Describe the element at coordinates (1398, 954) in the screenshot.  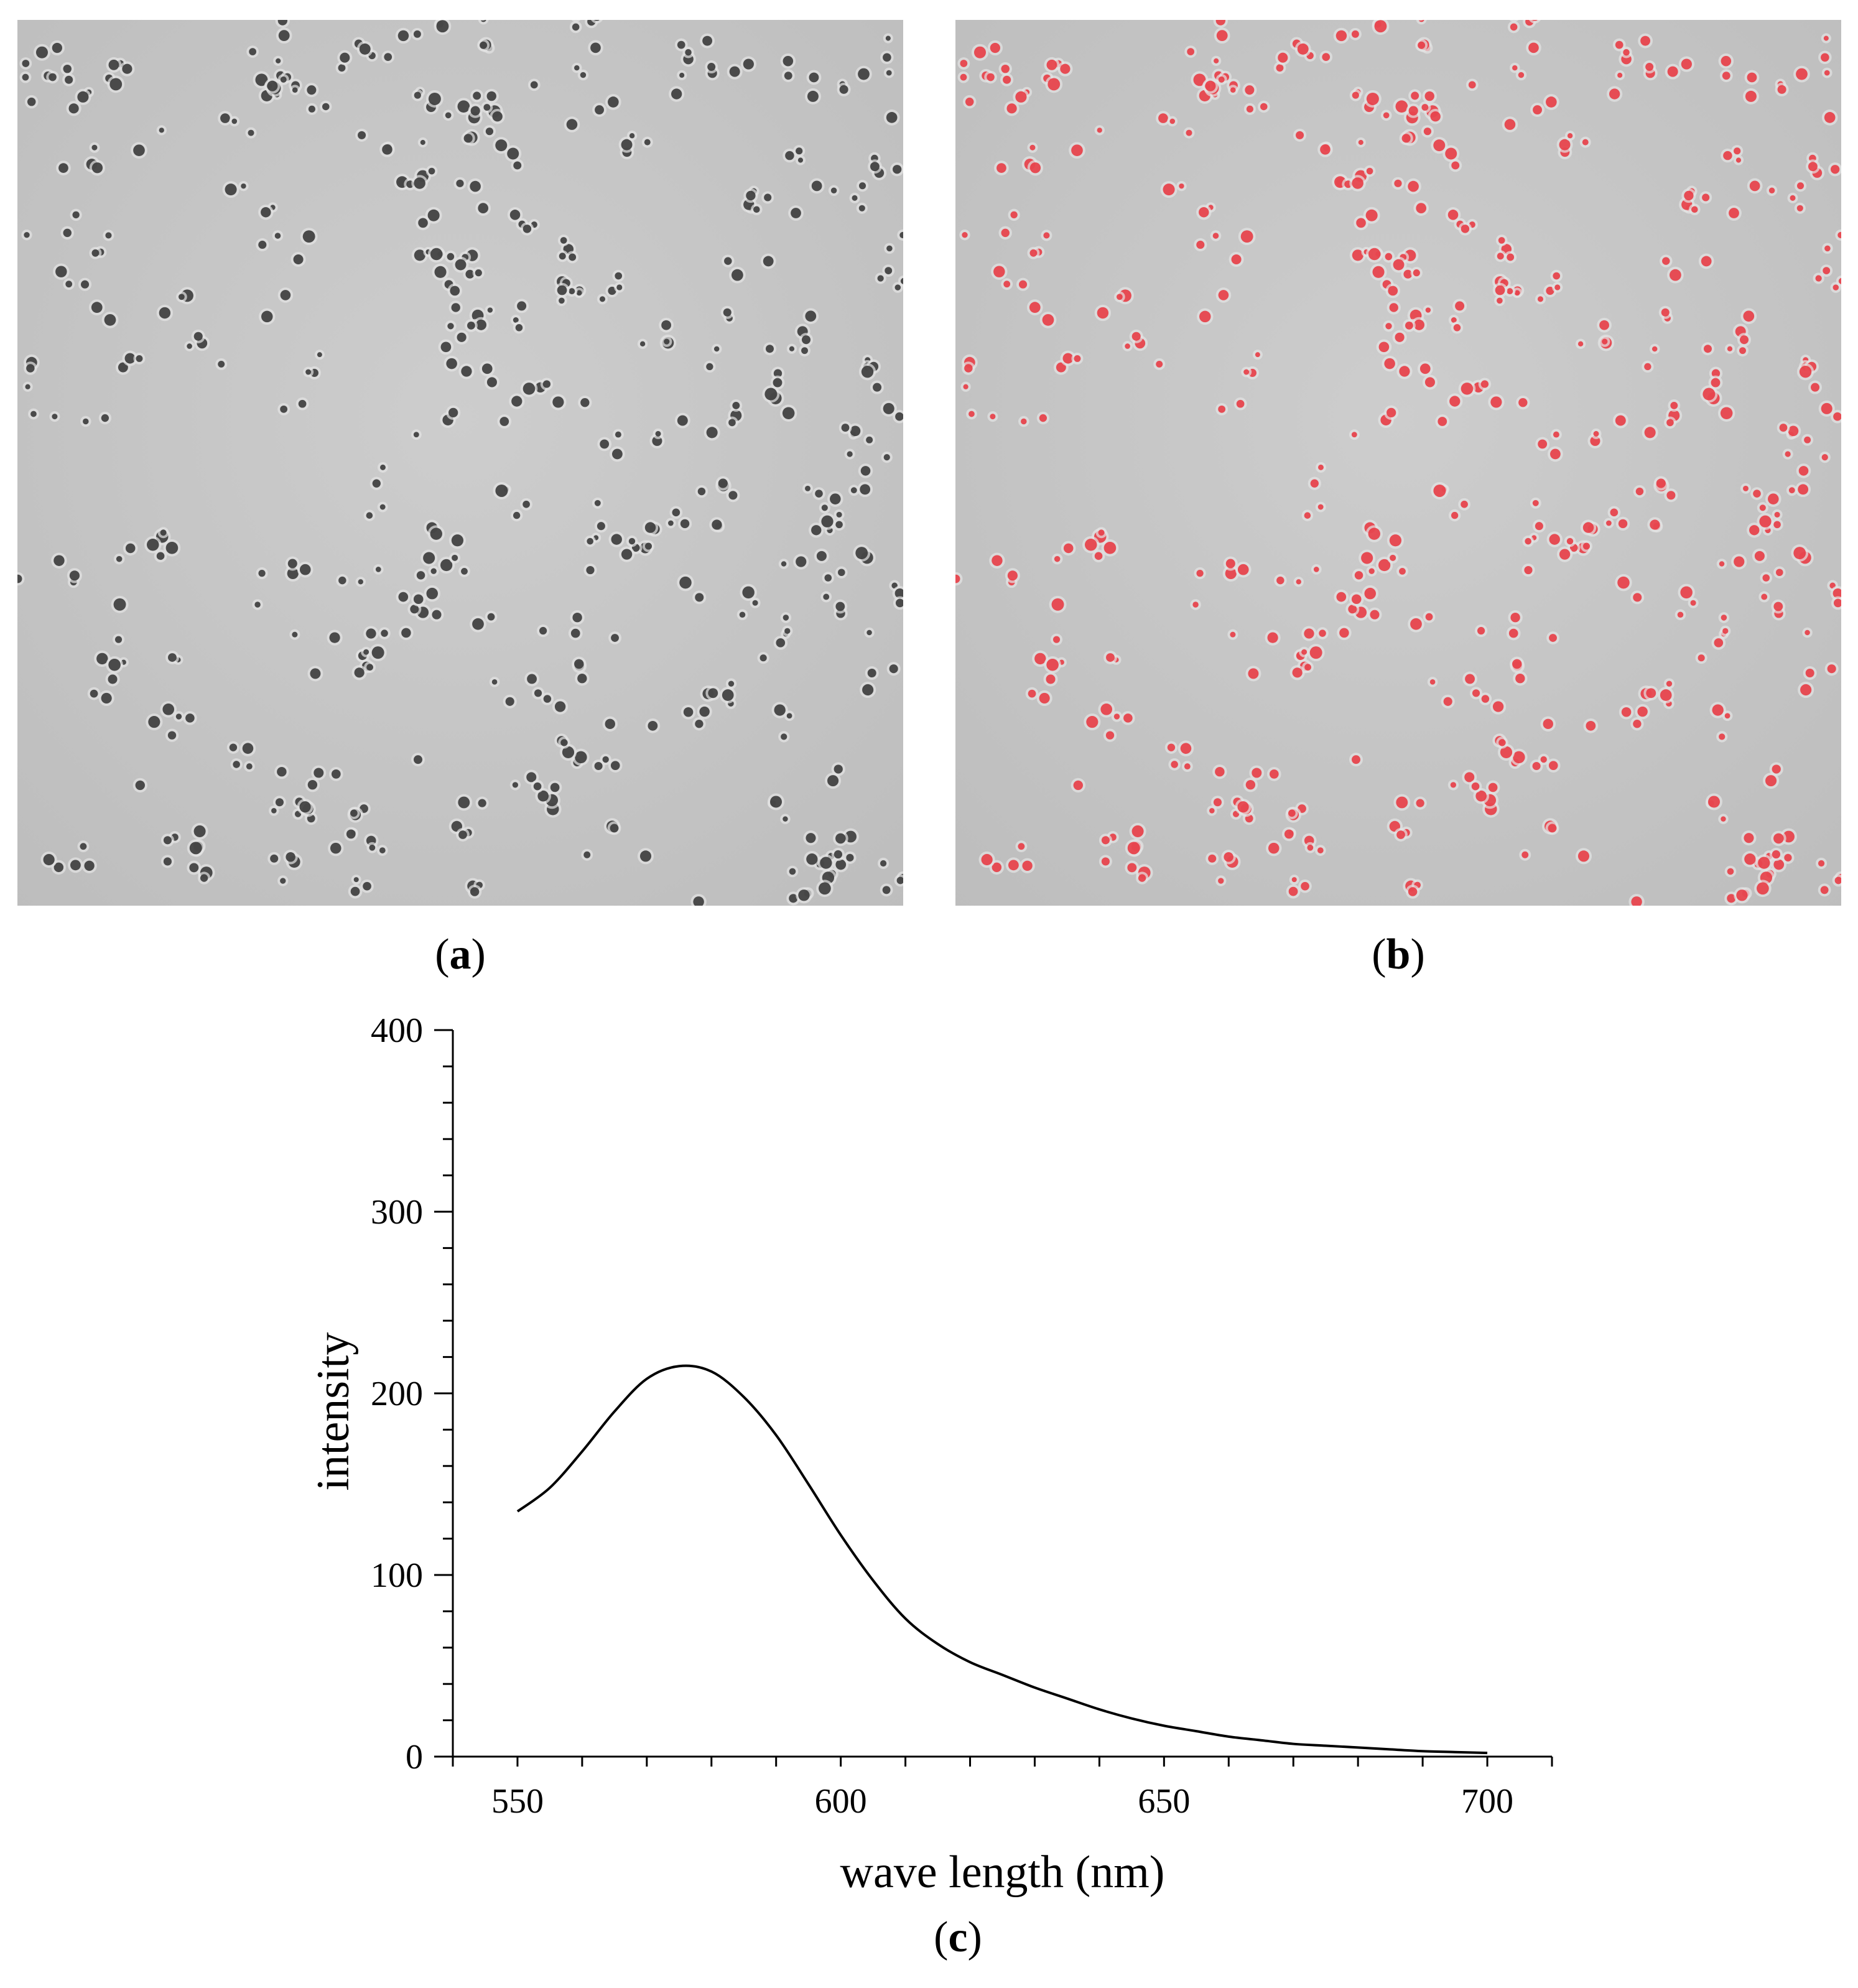
I see `panel-label-b: (b)` at that location.